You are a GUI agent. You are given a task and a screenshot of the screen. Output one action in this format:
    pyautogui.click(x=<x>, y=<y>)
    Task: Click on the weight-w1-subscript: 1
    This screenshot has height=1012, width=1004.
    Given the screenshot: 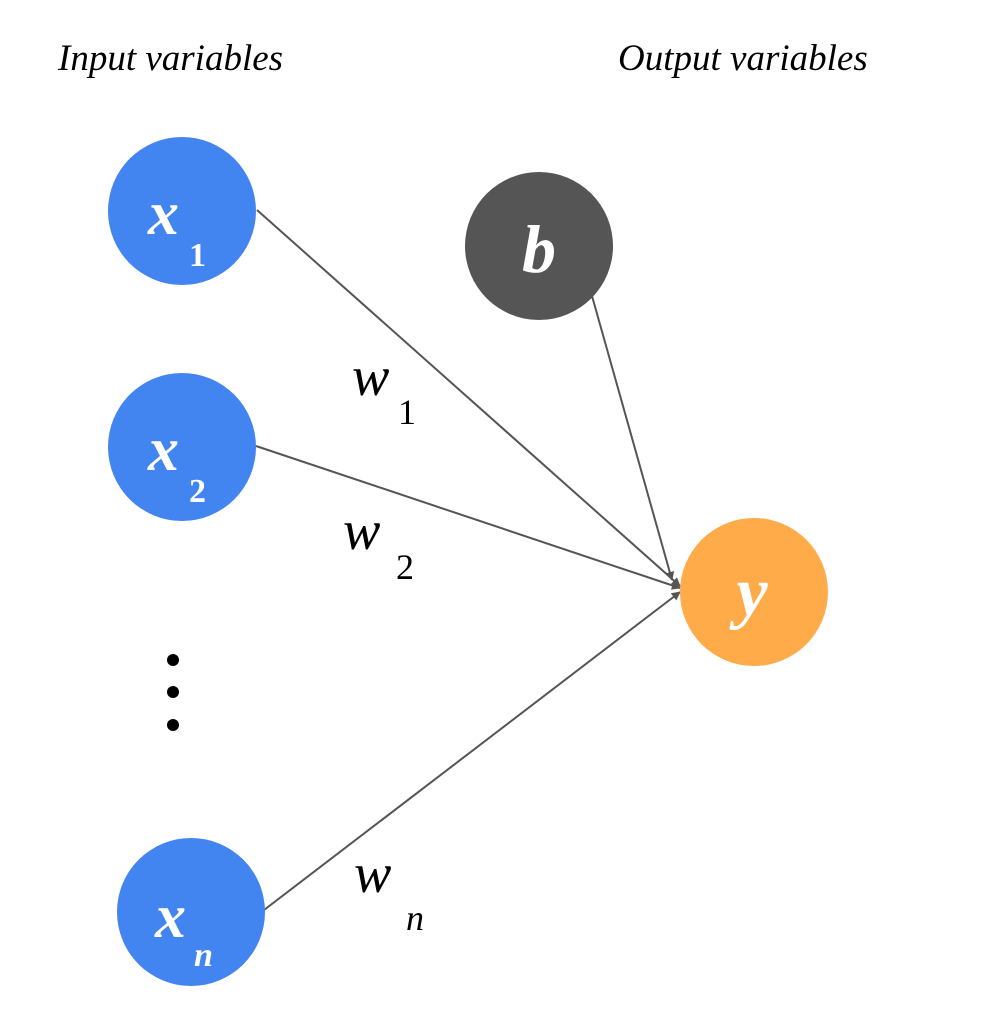 What is the action you would take?
    pyautogui.click(x=407, y=412)
    